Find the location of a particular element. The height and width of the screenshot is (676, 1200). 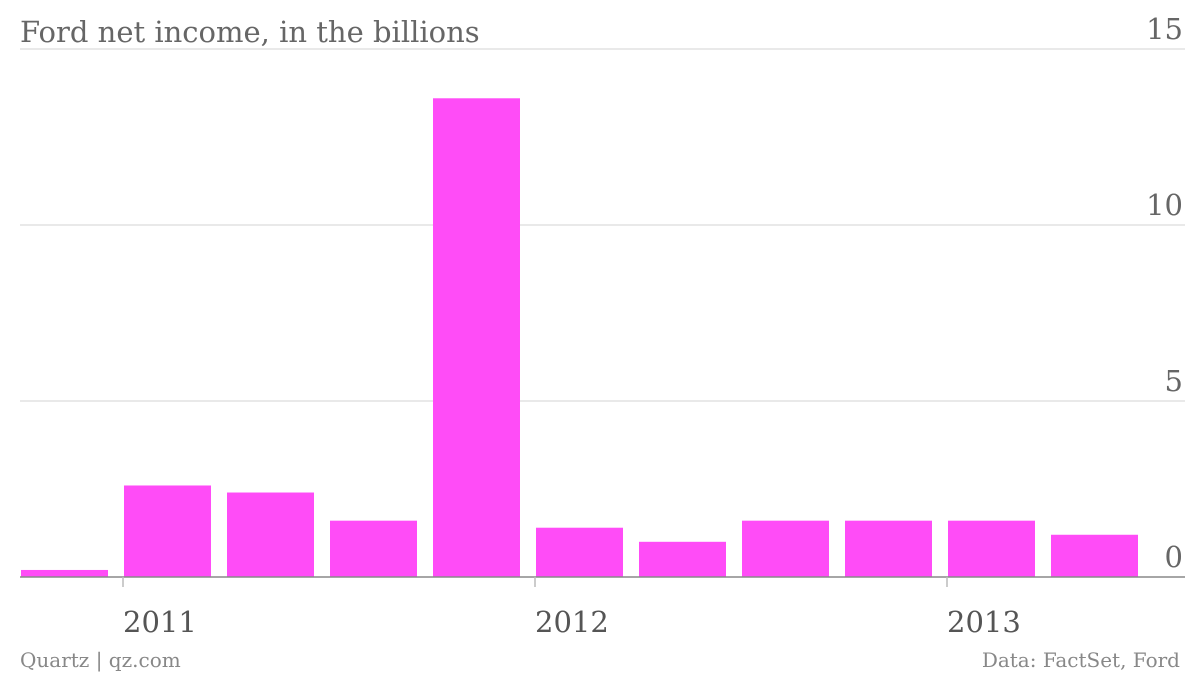

credit-text: Quartz | qz.com is located at coordinates (100, 660).